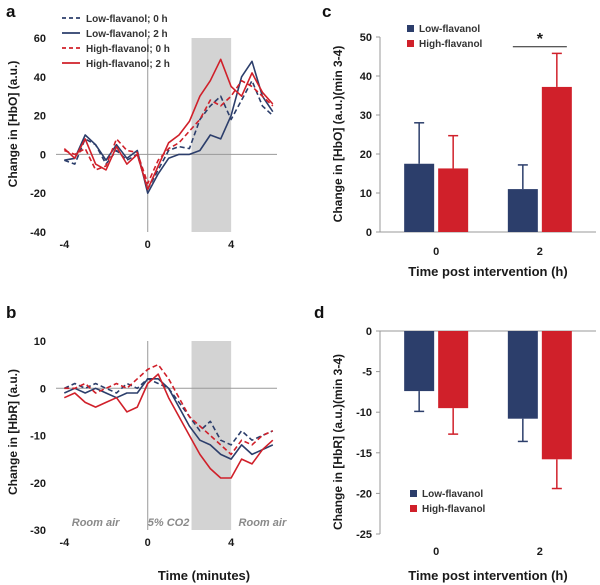 The height and width of the screenshot is (585, 600). Describe the element at coordinates (338, 134) in the screenshot. I see `panel-c-y-axis-label: Change in [HbO] (a.u.)(min 3-4)` at that location.